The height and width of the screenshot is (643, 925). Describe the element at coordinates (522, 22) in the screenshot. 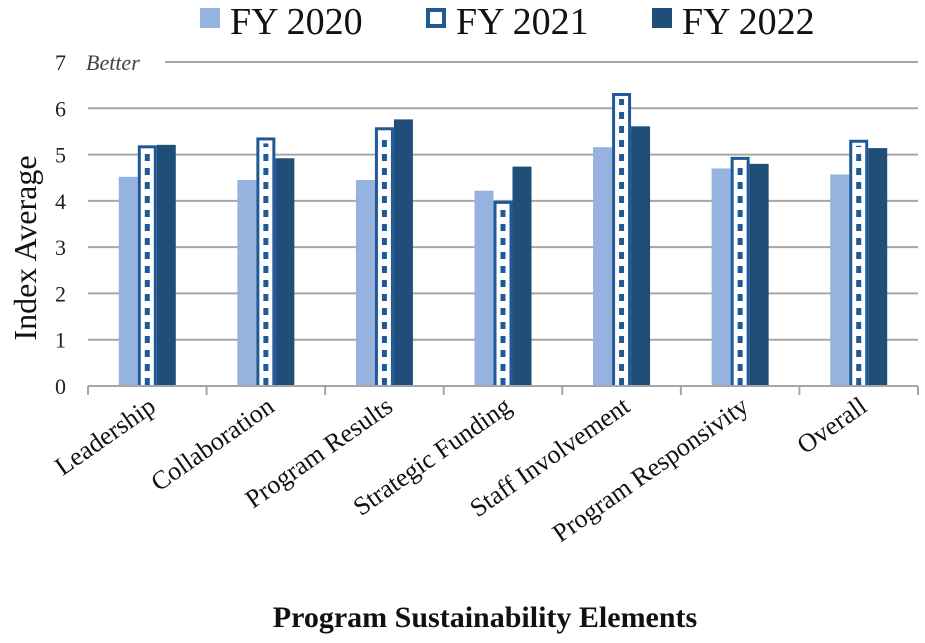

I see `legend-label-fy-2021: FY 2021` at that location.